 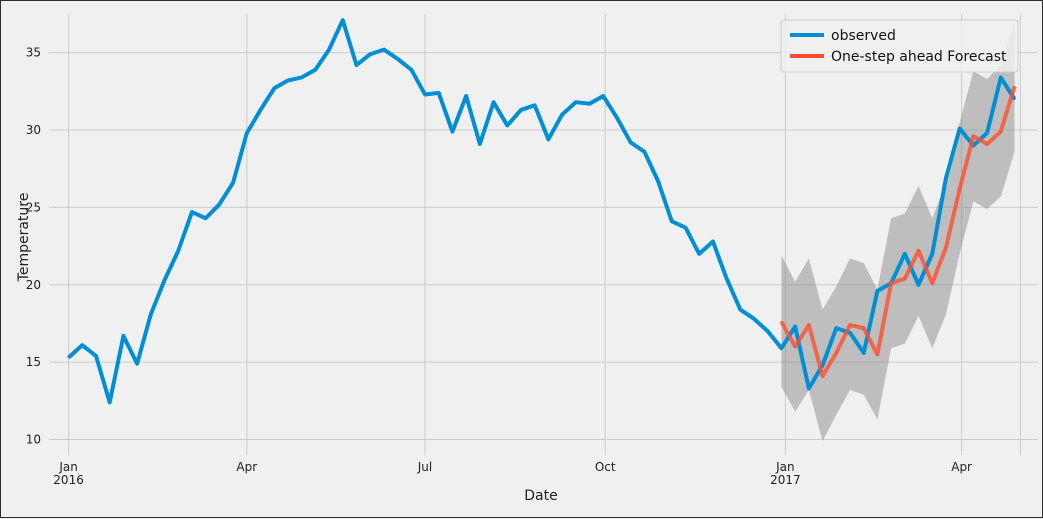 What do you see at coordinates (785, 480) in the screenshot?
I see `x-tick-sublabel: 2017` at bounding box center [785, 480].